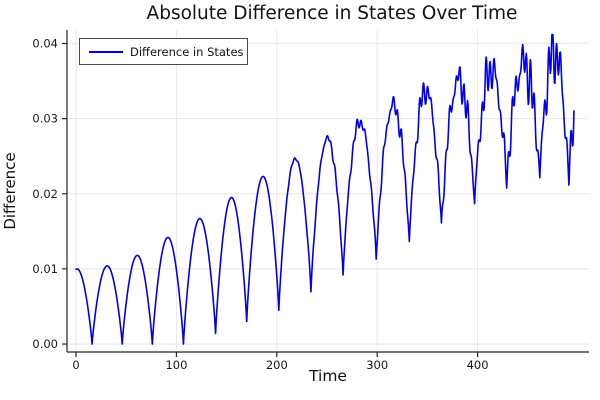 Image resolution: width=600 pixels, height=400 pixels. Describe the element at coordinates (277, 365) in the screenshot. I see `x-tick-label: 200` at that location.